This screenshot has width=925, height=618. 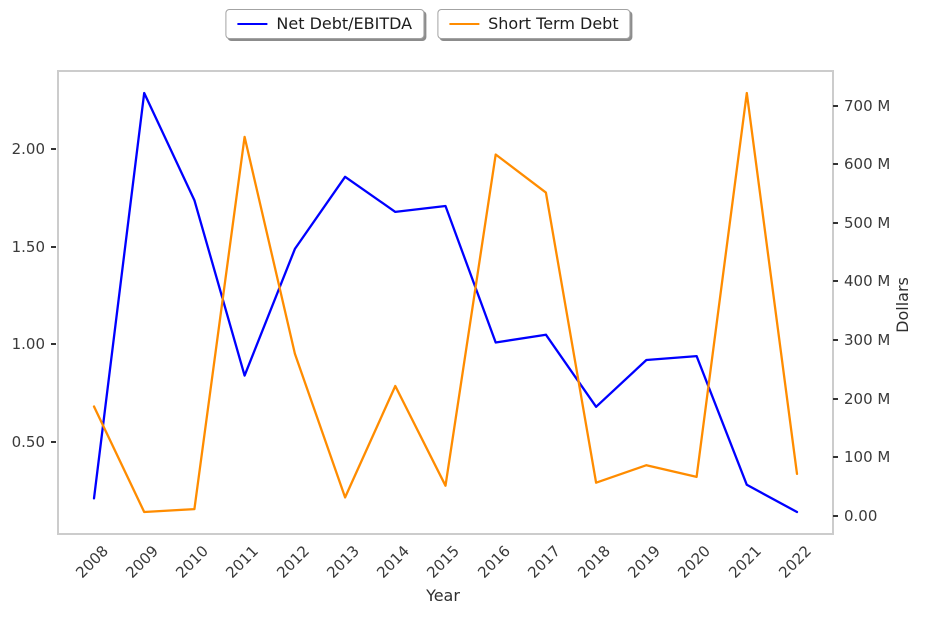 I want to click on x-tick-label: 2010, so click(x=192, y=562).